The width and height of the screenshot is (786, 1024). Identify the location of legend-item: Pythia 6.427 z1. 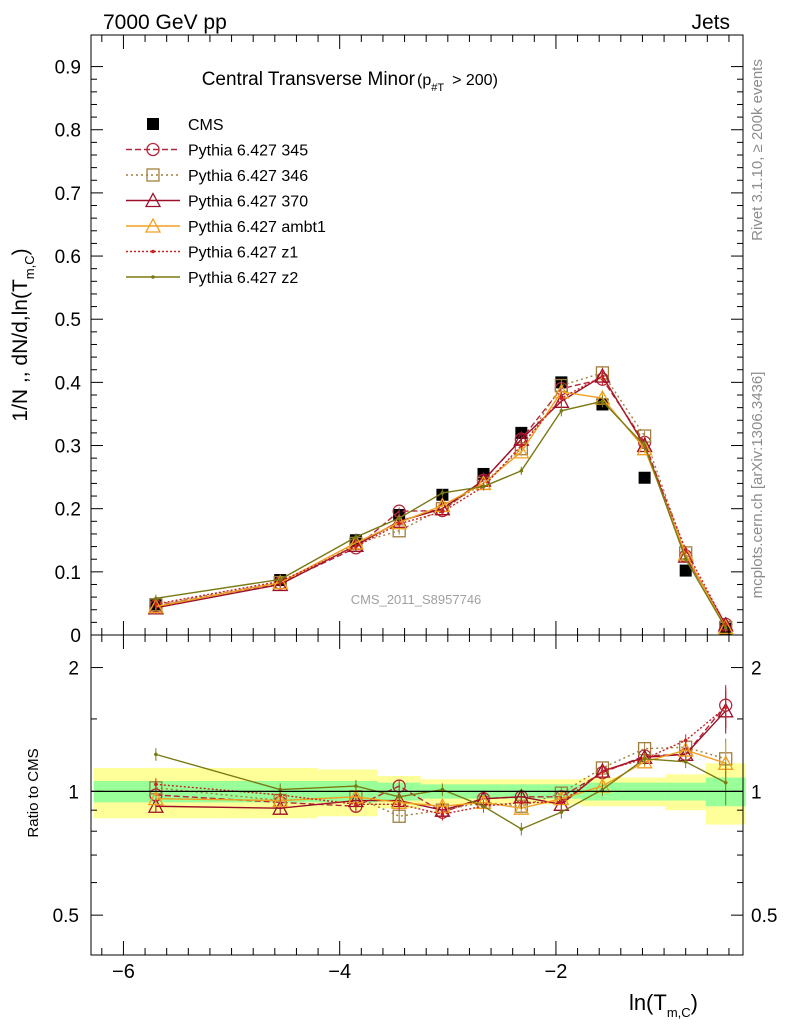
(212, 253).